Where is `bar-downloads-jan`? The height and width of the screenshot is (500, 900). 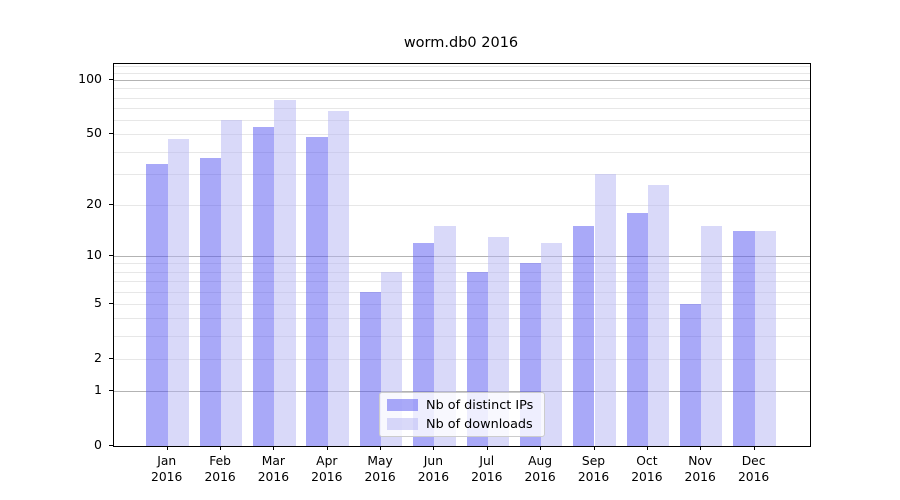 bar-downloads-jan is located at coordinates (178, 292).